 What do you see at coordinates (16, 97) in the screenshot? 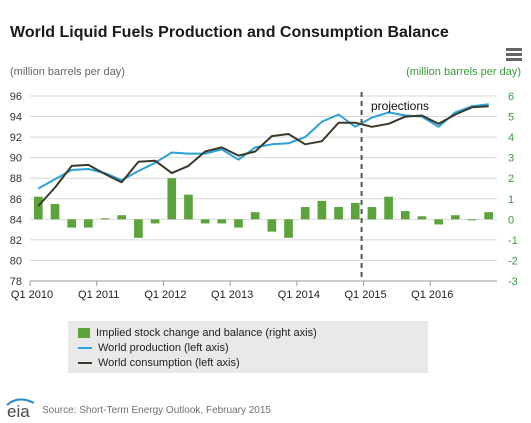
I see `left-tick-label: 96` at bounding box center [16, 97].